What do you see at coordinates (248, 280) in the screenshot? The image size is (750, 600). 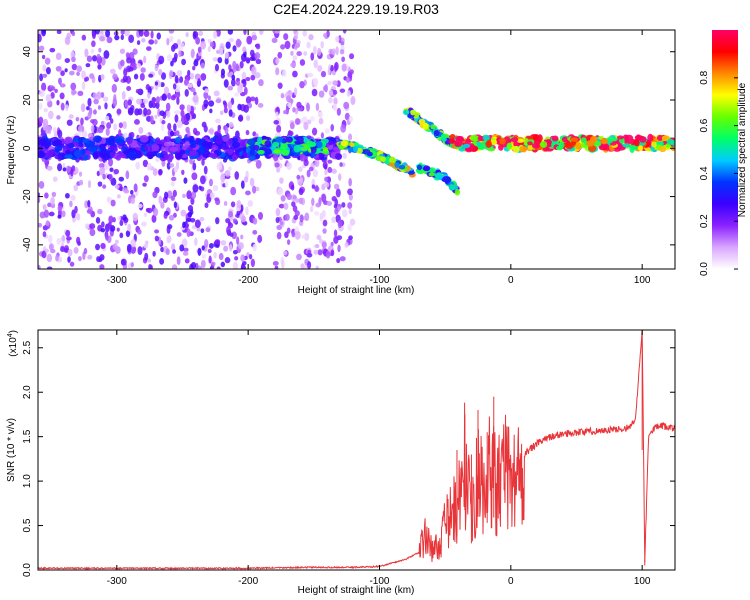 I see `x-tick-label: -200` at bounding box center [248, 280].